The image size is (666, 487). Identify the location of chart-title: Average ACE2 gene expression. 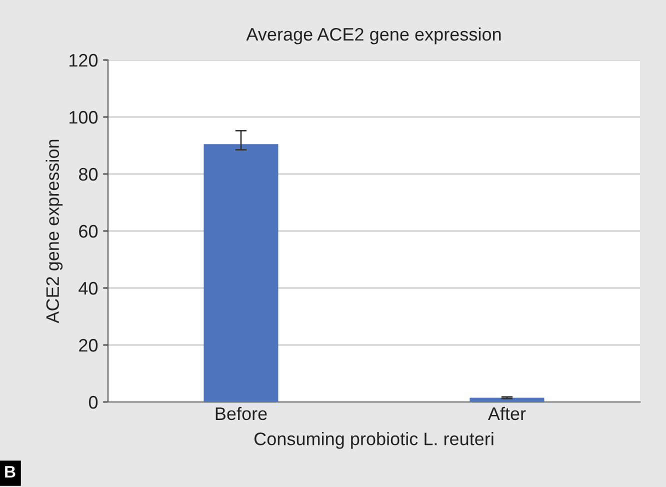
(373, 35).